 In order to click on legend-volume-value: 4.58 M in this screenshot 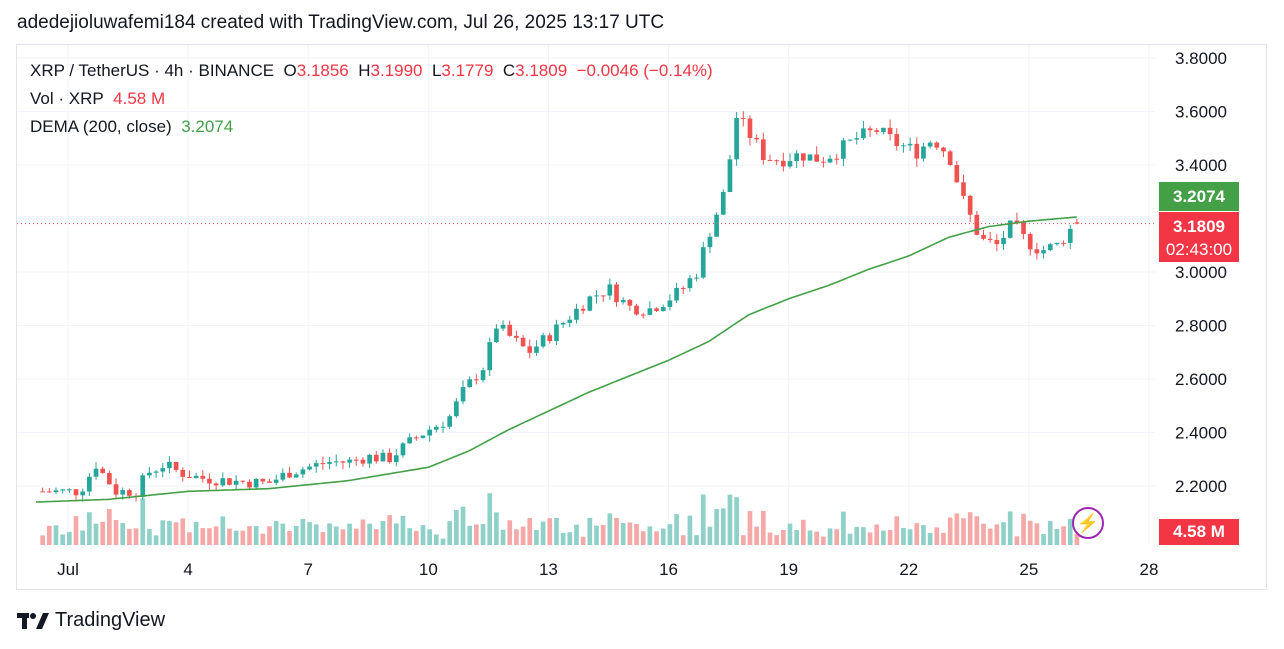, I will do `click(139, 98)`.